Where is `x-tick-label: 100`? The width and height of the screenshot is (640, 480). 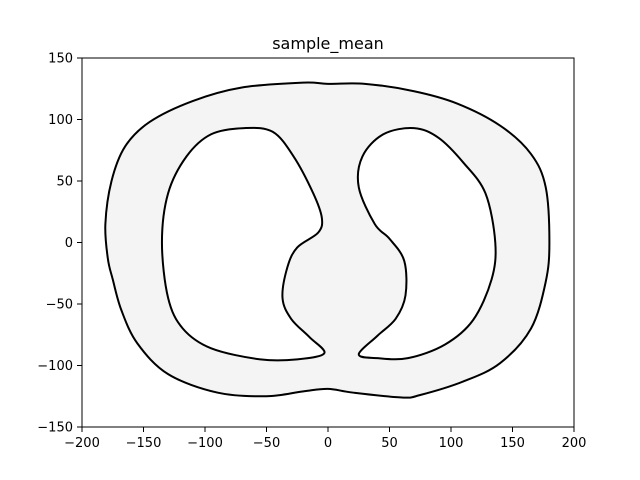
x-tick-label: 100 is located at coordinates (451, 443).